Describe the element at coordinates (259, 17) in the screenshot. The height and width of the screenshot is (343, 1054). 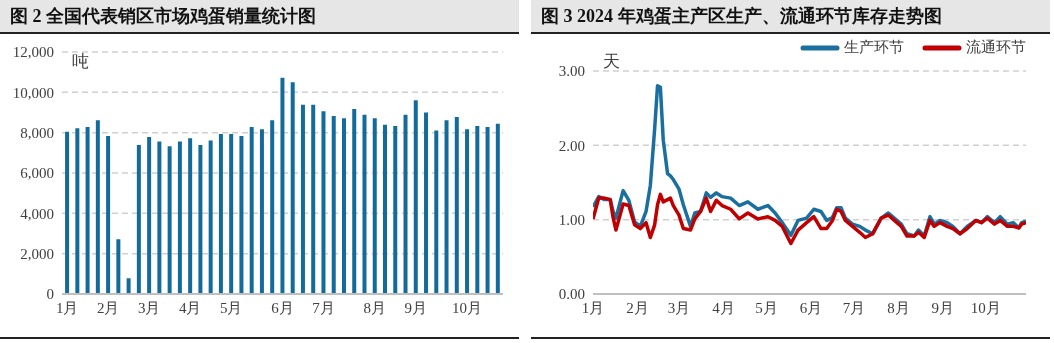
I see `chart-title: 图 2 全国代表销区市场鸡蛋销量统计图` at that location.